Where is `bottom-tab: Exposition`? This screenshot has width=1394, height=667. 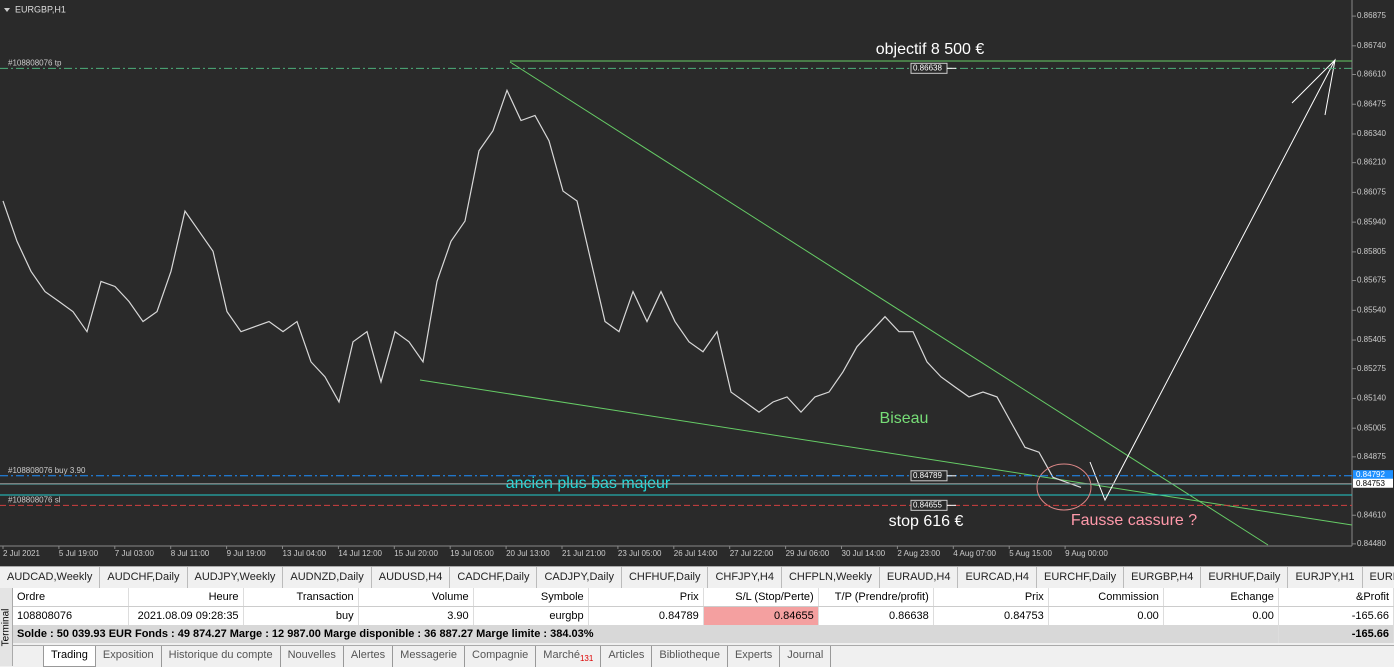 bottom-tab: Exposition is located at coordinates (129, 656).